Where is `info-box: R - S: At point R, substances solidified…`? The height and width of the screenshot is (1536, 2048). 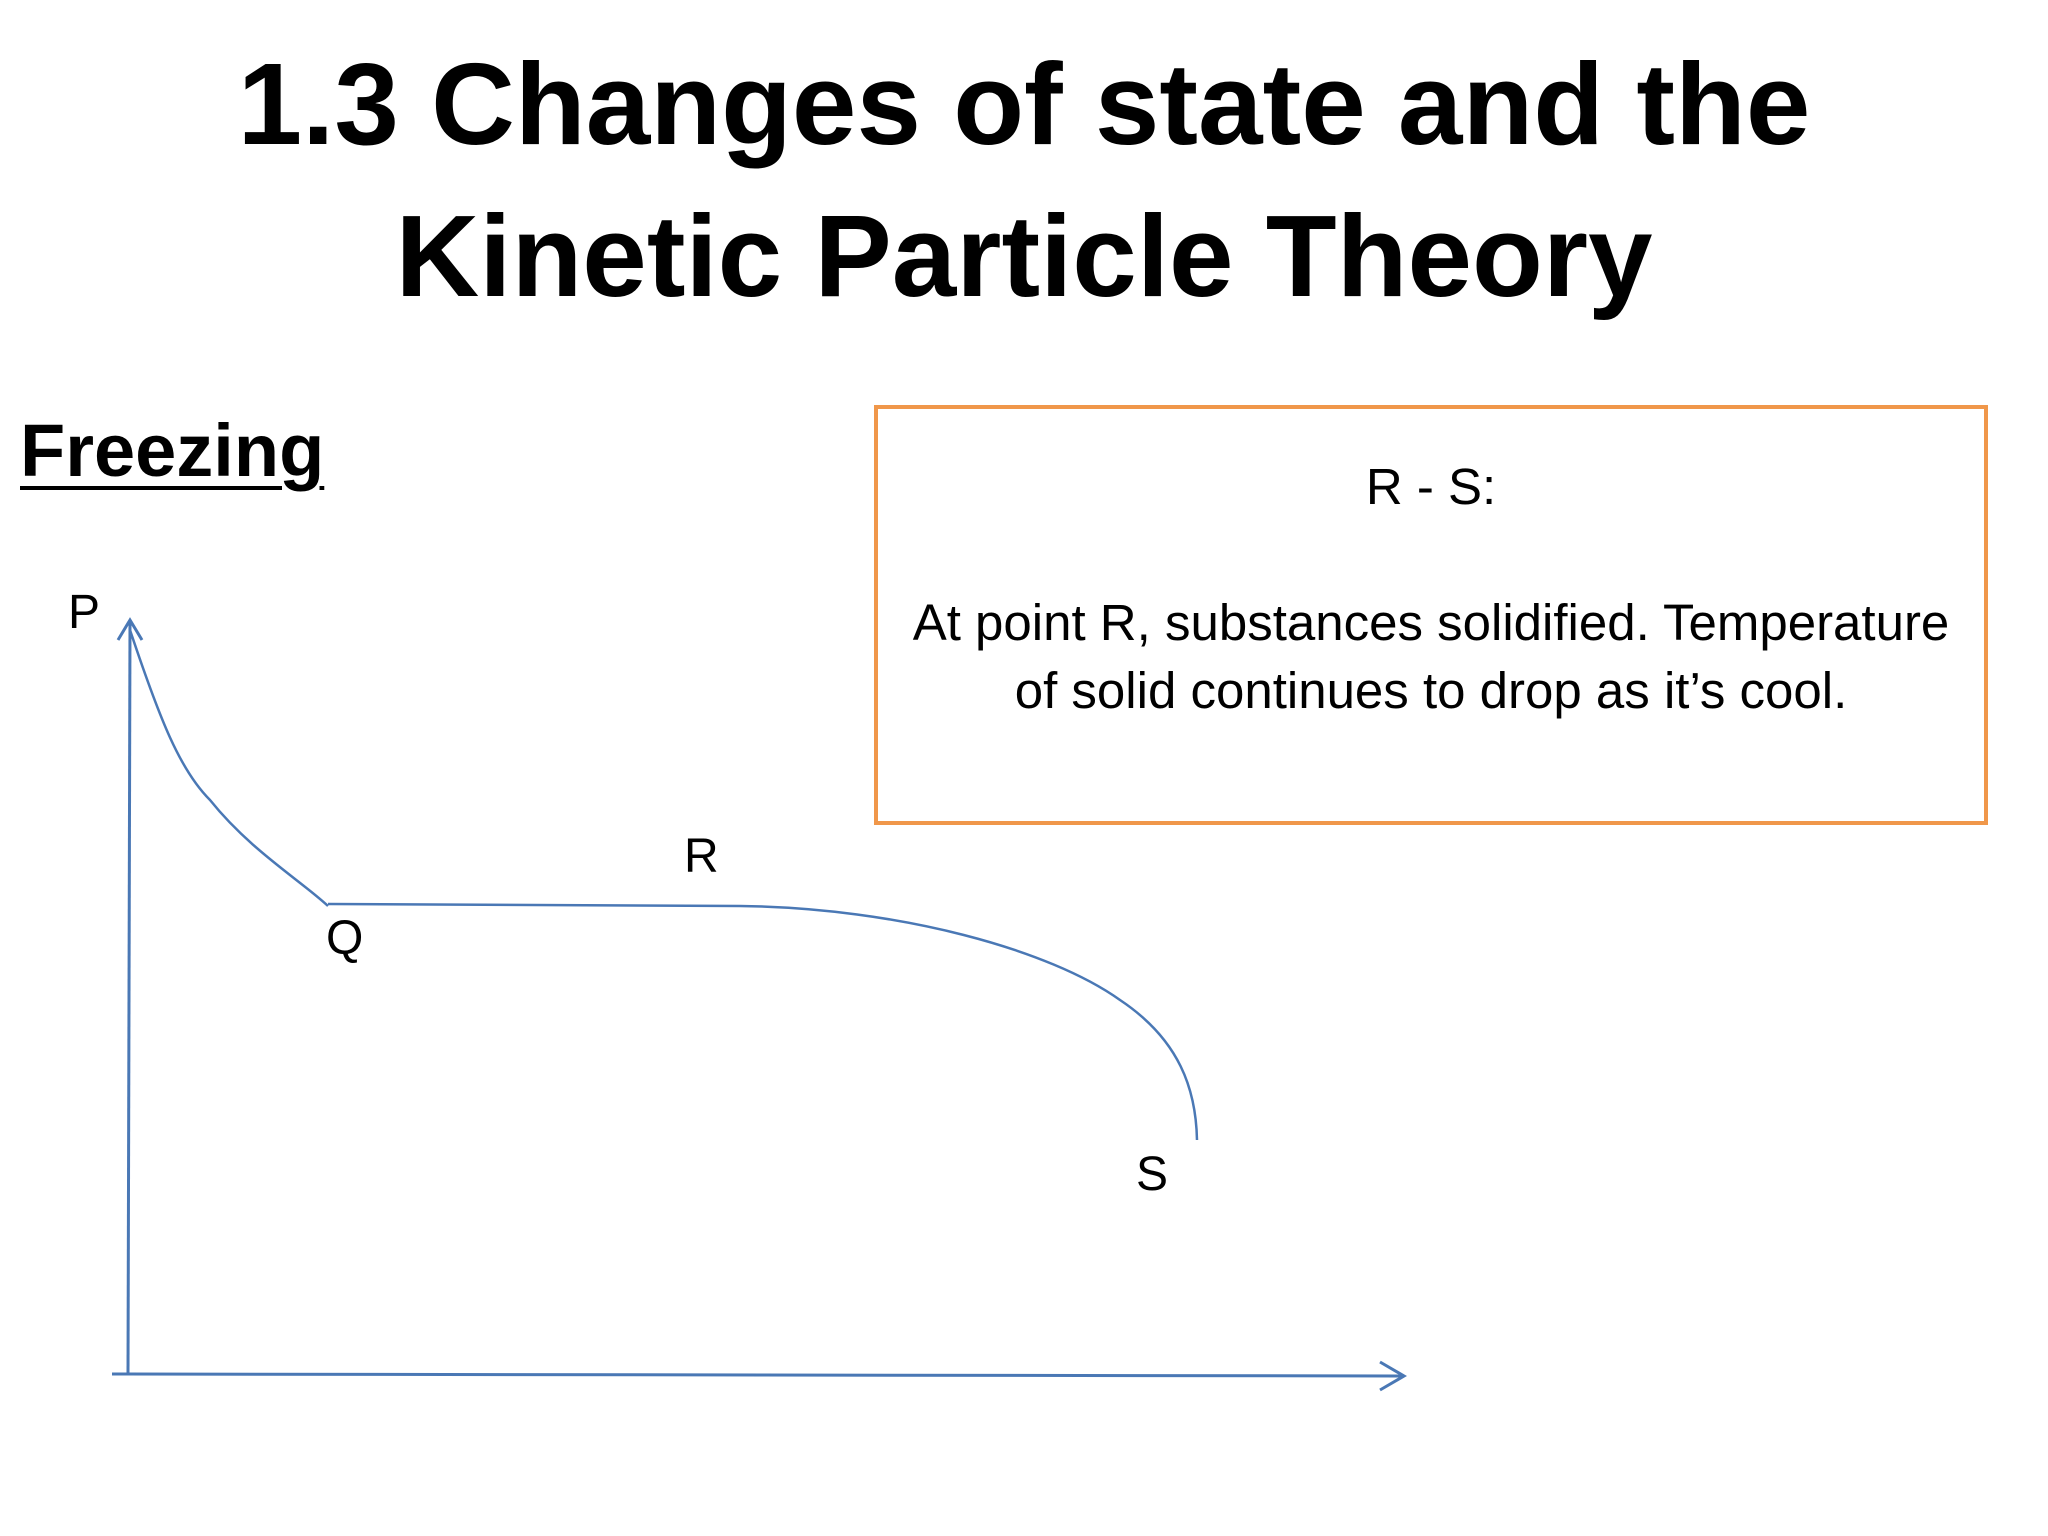
info-box: R - S: At point R, substances solidified… is located at coordinates (1431, 615).